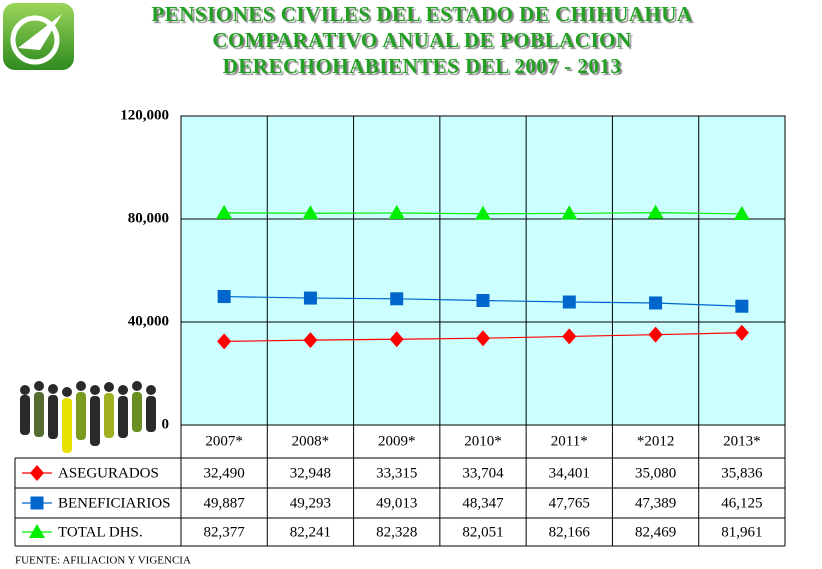 The image size is (822, 569). Describe the element at coordinates (656, 441) in the screenshot. I see `x-tick-label: *2012` at that location.